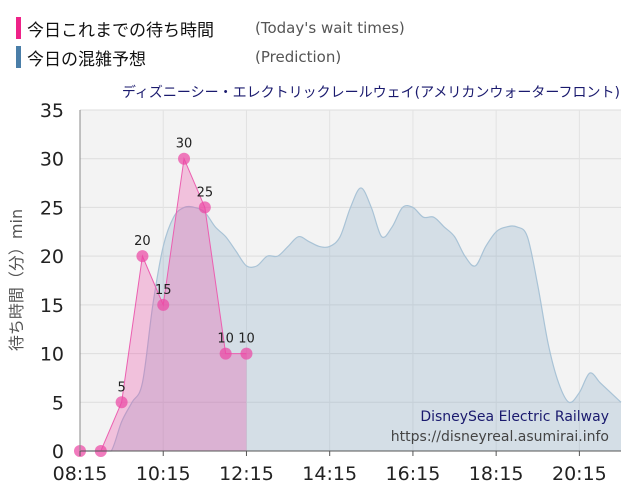 This screenshot has height=500, width=640. Describe the element at coordinates (142, 241) in the screenshot. I see `actual-point-label: 20` at that location.